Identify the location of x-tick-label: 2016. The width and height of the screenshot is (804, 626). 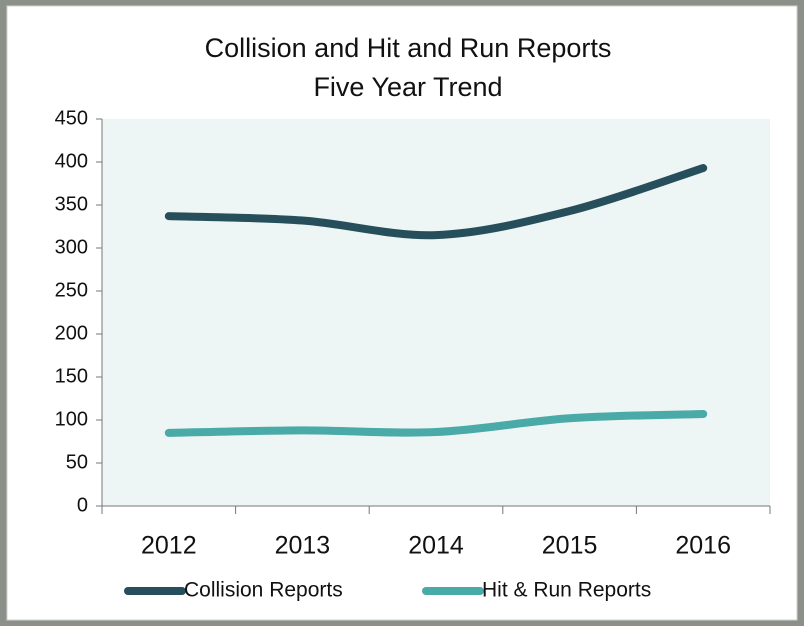
(703, 546).